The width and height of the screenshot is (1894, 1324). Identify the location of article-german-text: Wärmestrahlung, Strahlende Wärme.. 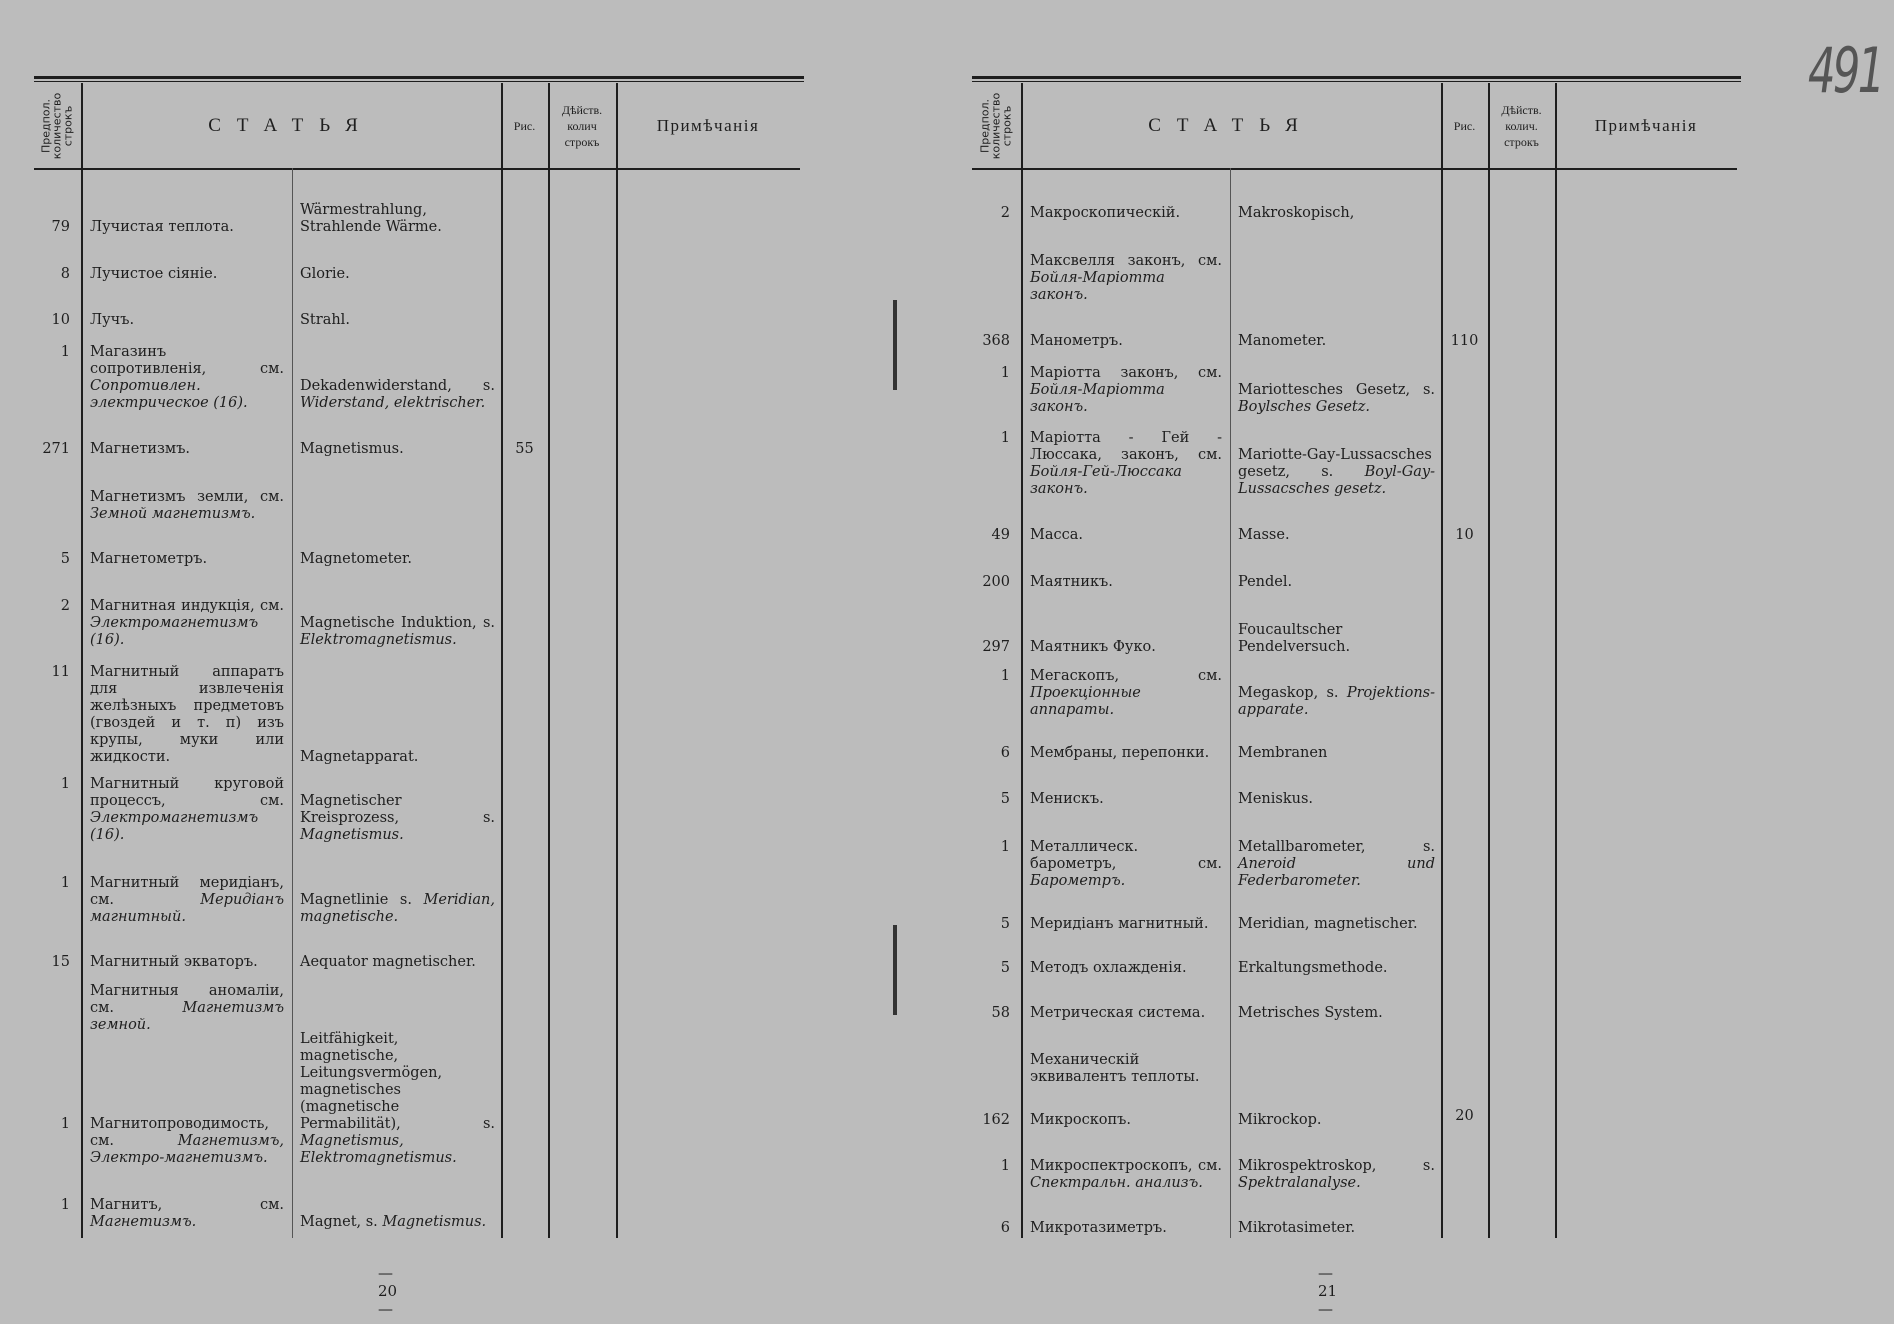
(371, 218).